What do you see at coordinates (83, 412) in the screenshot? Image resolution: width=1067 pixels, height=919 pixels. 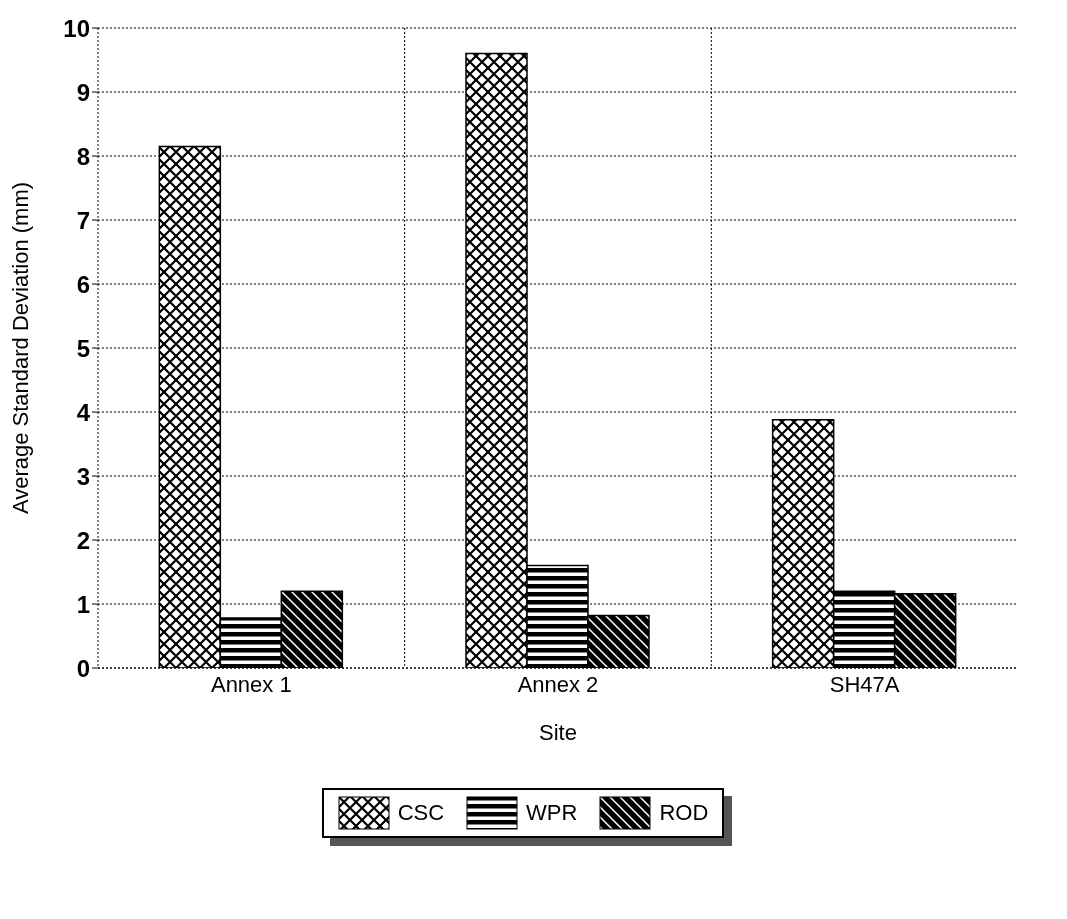 I see `y-tick-label: 4` at bounding box center [83, 412].